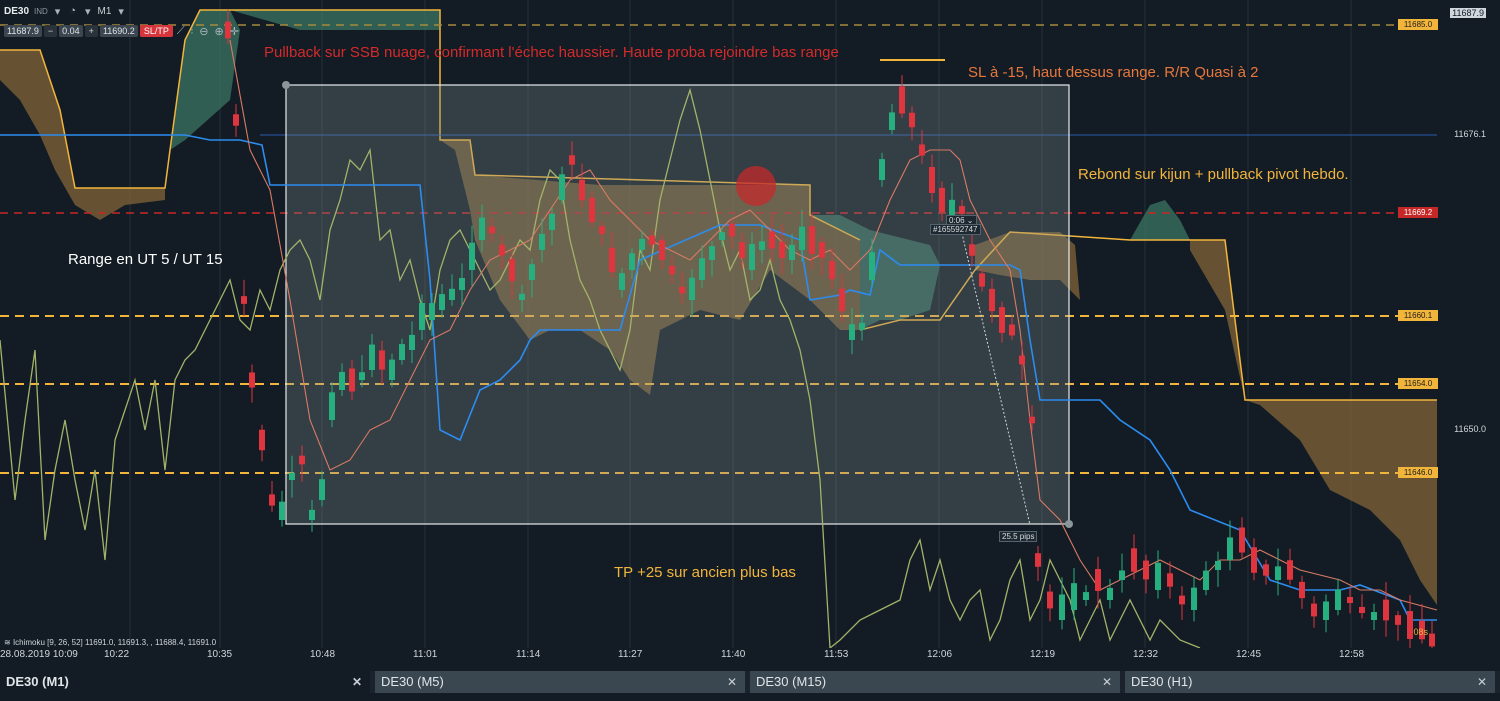 The image size is (1500, 701). What do you see at coordinates (1018, 536) in the screenshot?
I see `pips-label: 25.5 pips` at bounding box center [1018, 536].